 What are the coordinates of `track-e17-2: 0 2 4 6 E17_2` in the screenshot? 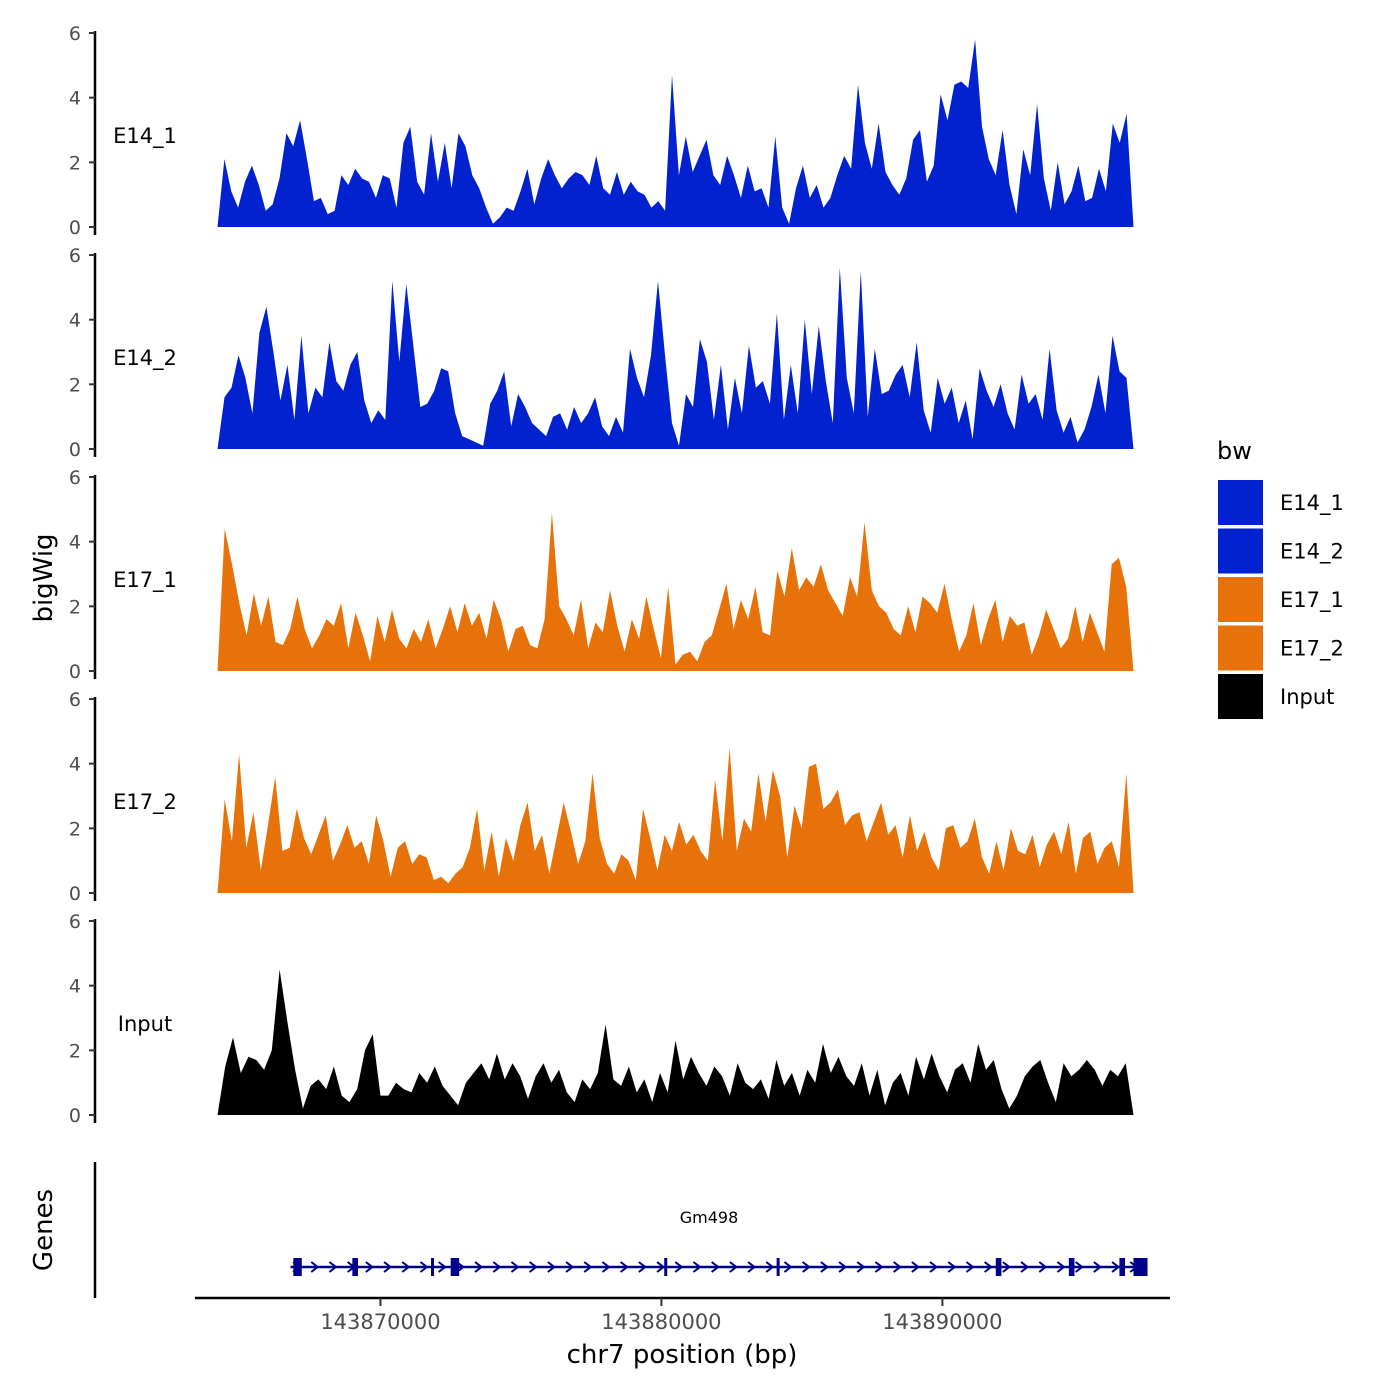 It's located at (601, 797).